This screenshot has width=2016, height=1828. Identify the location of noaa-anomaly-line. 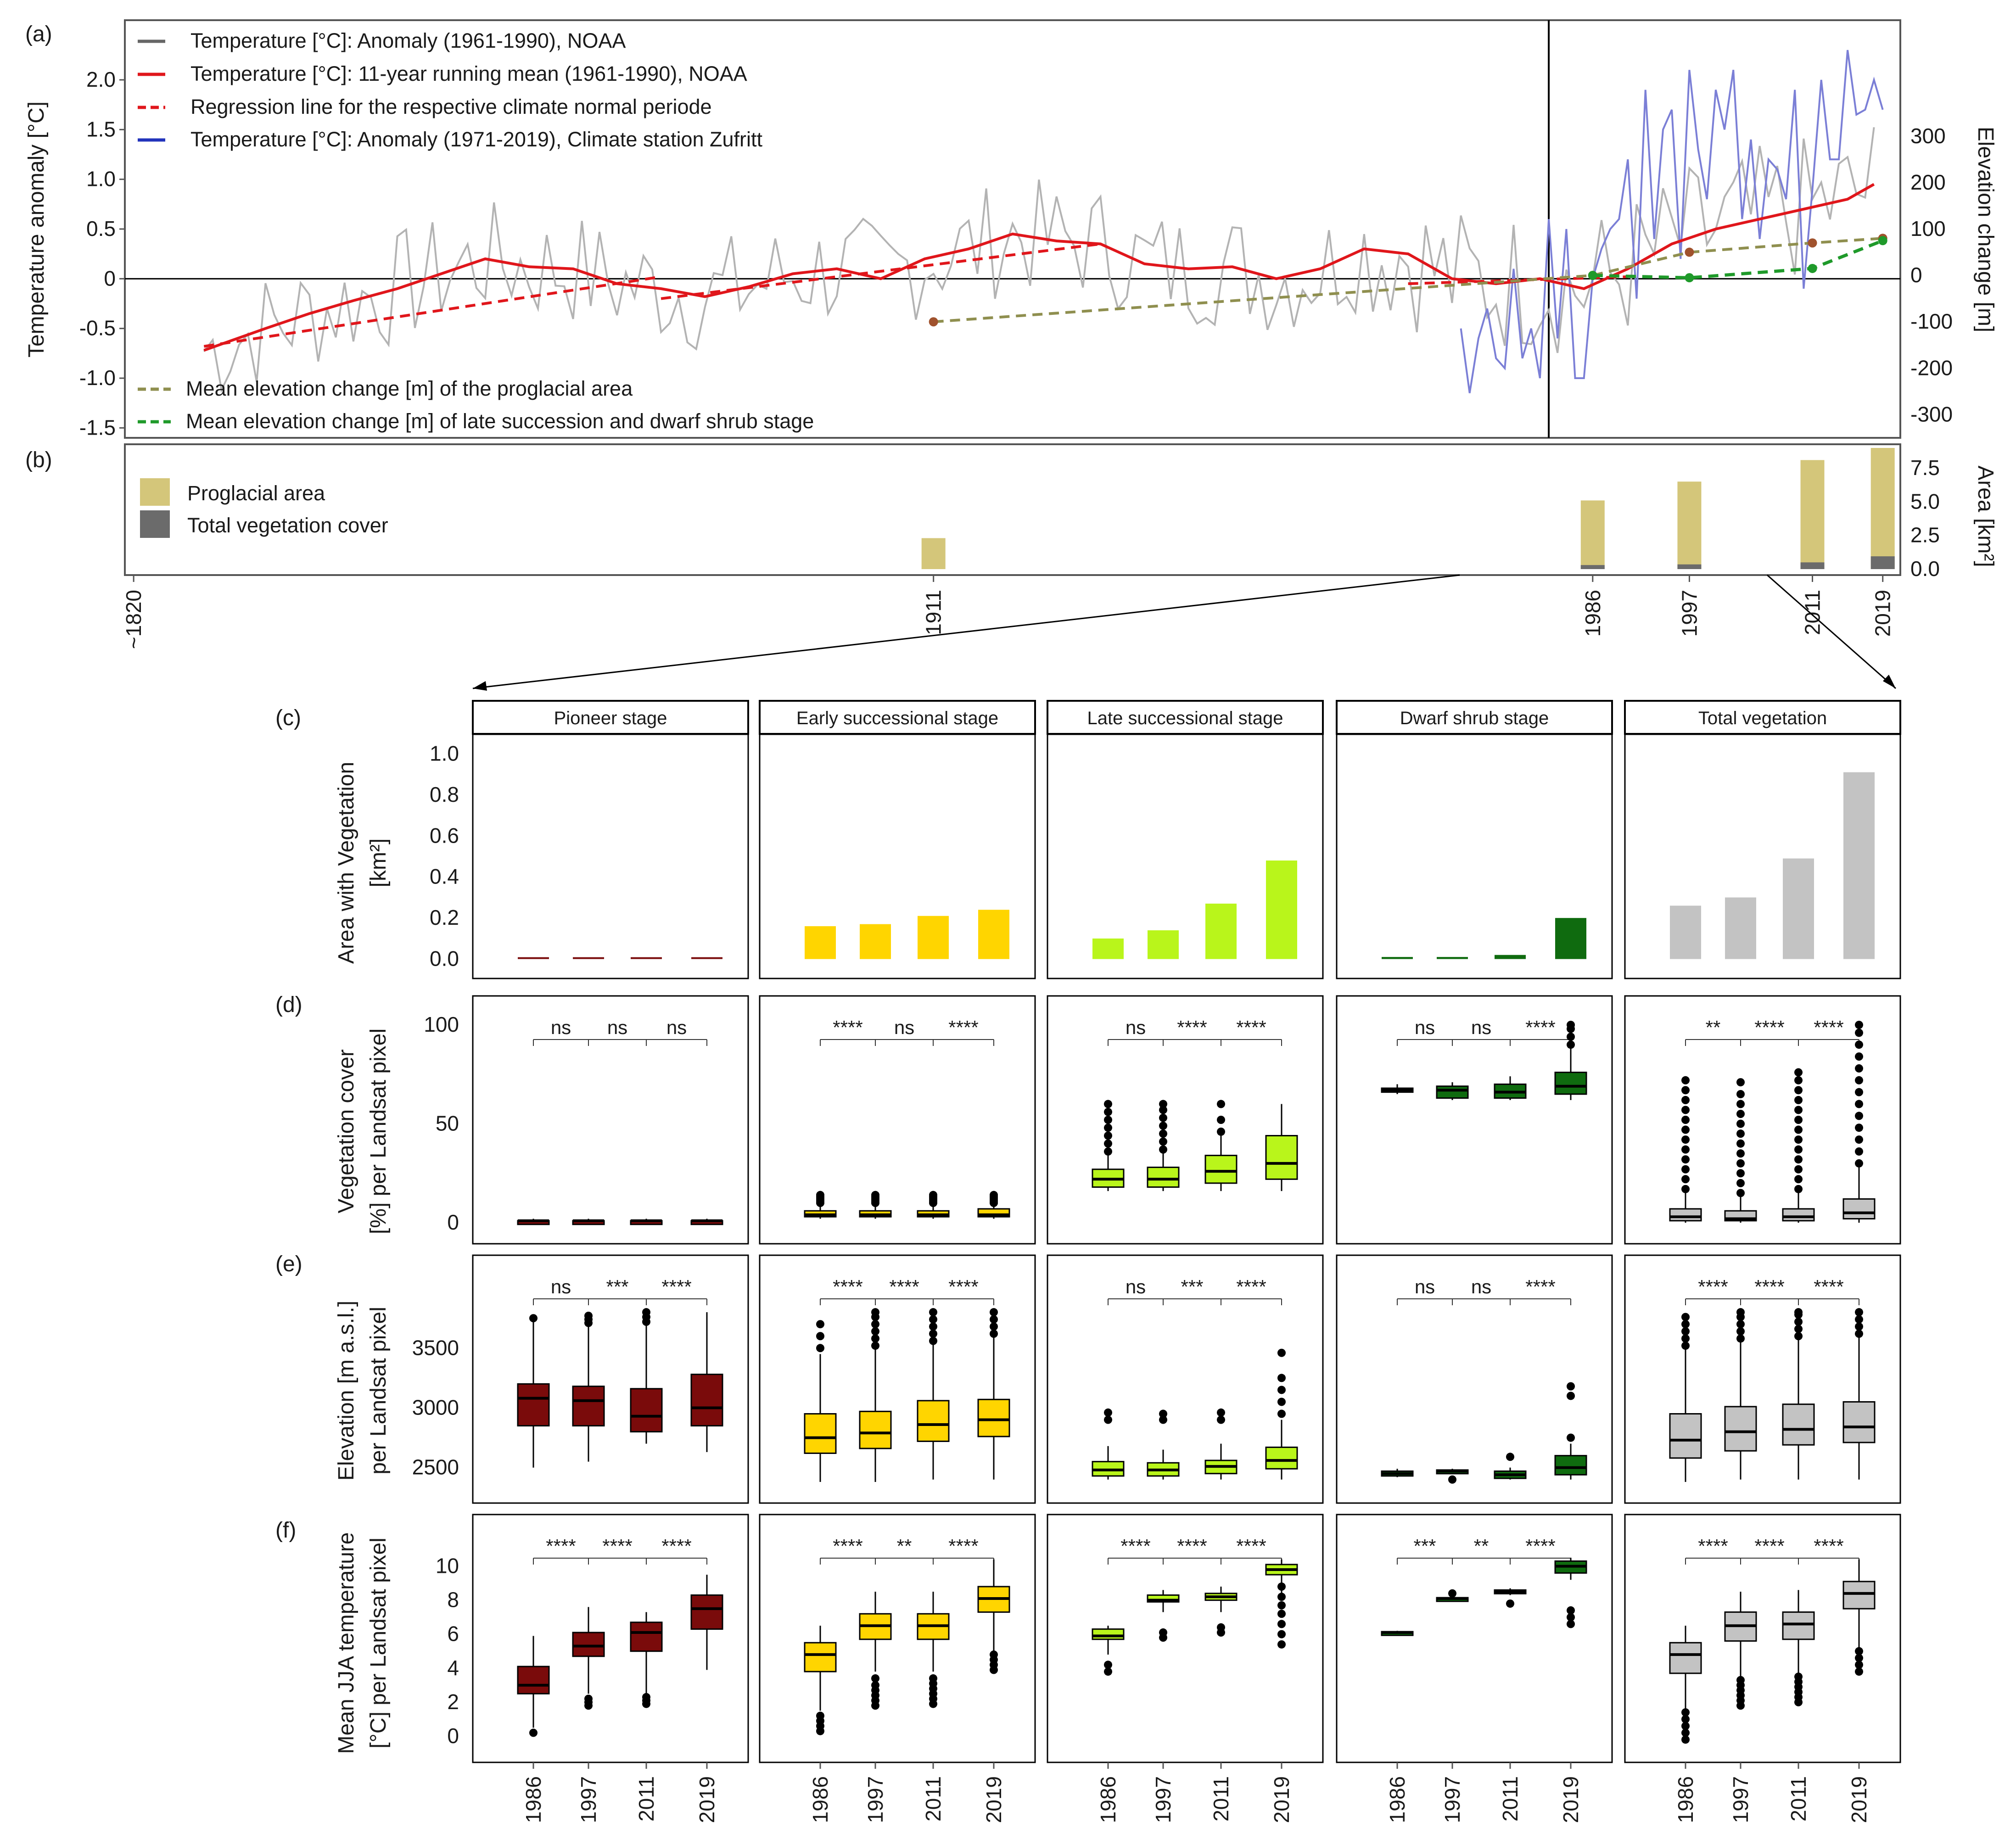
(1039, 260).